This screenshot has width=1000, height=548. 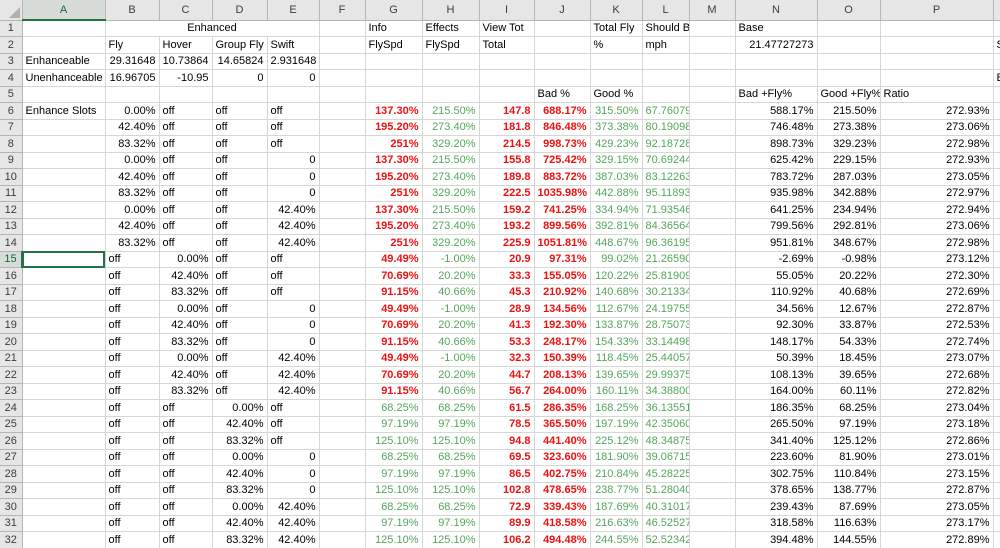 What do you see at coordinates (394, 325) in the screenshot?
I see `cell-G19: 70.69%` at bounding box center [394, 325].